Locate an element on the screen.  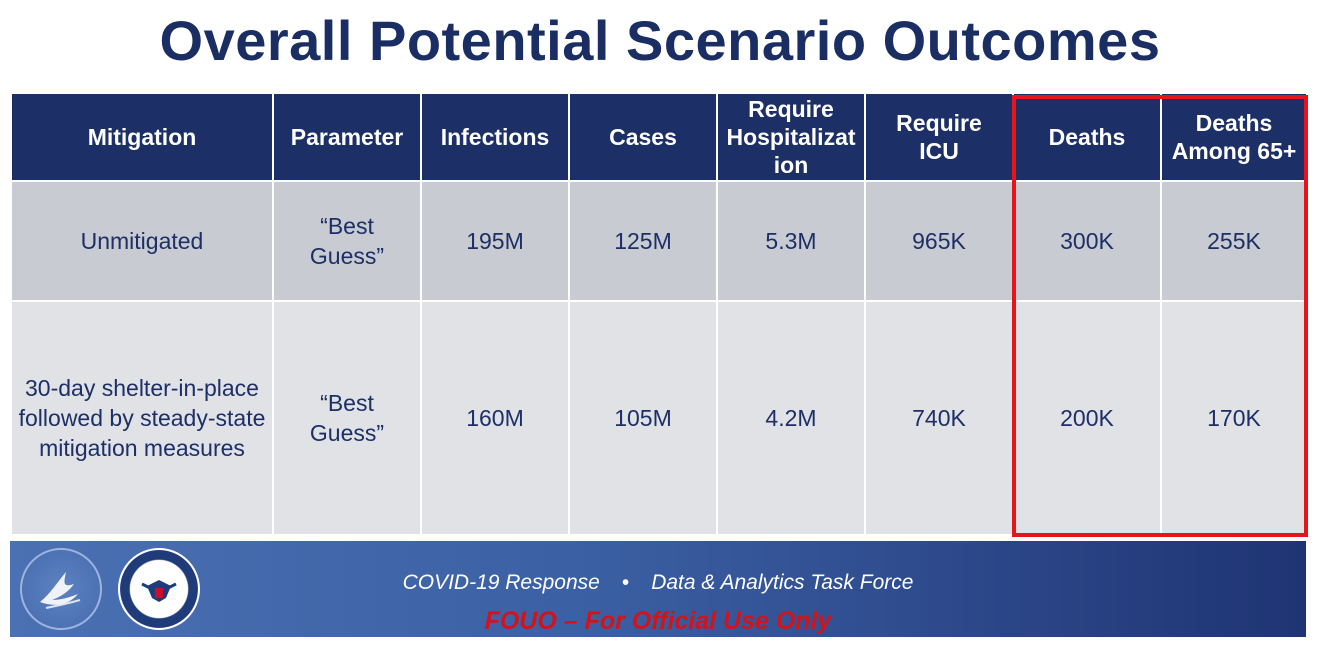
cell-deaths-65: 255K is located at coordinates (1234, 241).